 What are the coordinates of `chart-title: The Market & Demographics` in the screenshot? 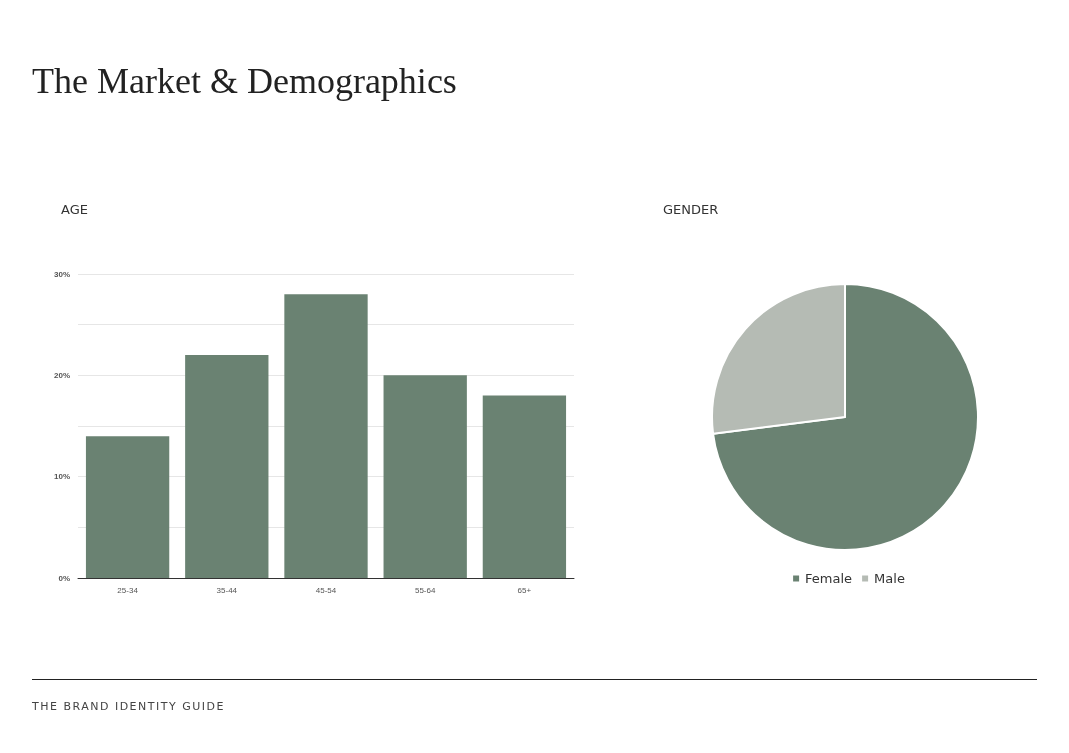 It's located at (244, 81).